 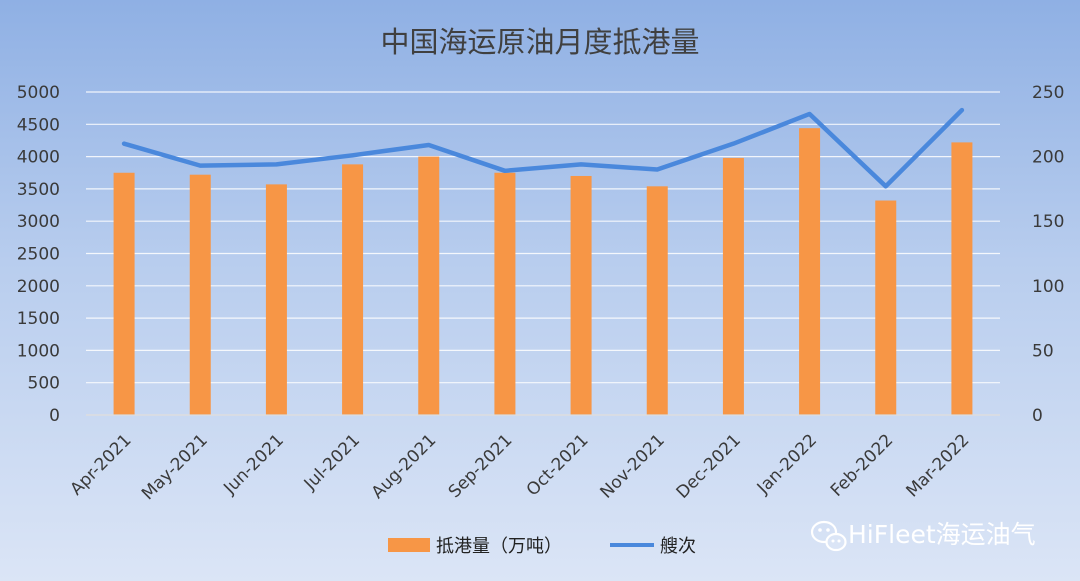 What do you see at coordinates (253, 464) in the screenshot?
I see `x-tick-label: Jun-2021` at bounding box center [253, 464].